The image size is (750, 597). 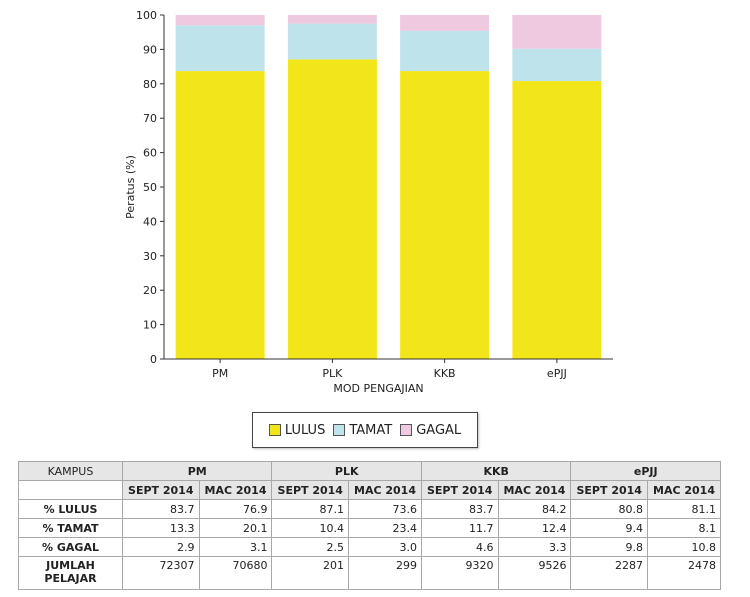 What do you see at coordinates (609, 547) in the screenshot?
I see `table-cell: 9.8` at bounding box center [609, 547].